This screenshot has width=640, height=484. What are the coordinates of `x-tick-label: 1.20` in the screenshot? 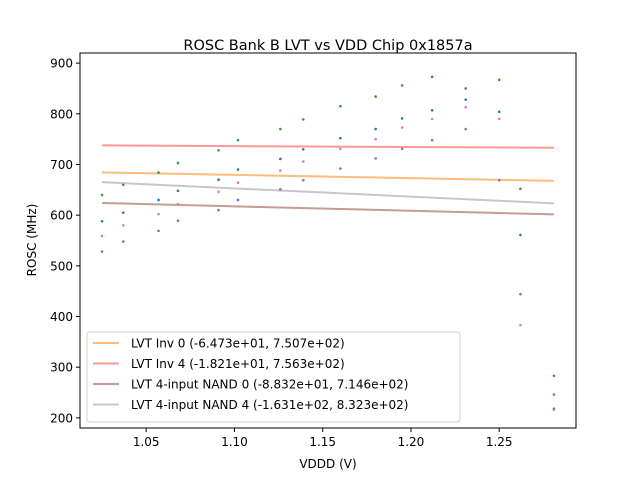 It's located at (411, 442).